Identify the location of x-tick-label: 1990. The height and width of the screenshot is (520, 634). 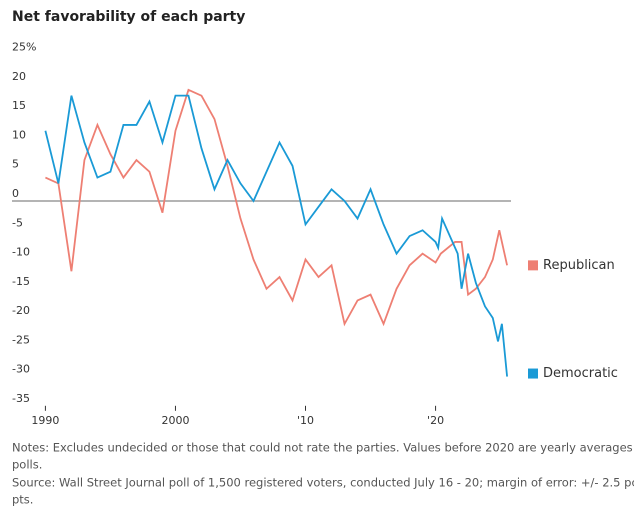
(45, 420).